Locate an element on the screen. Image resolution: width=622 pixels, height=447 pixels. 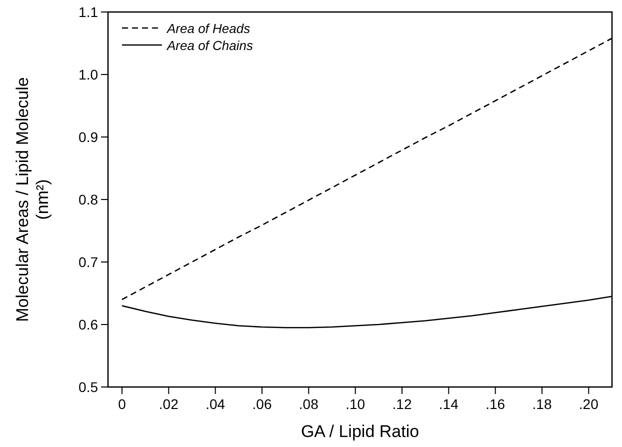
y-tick-label: 0.7 is located at coordinates (88, 262).